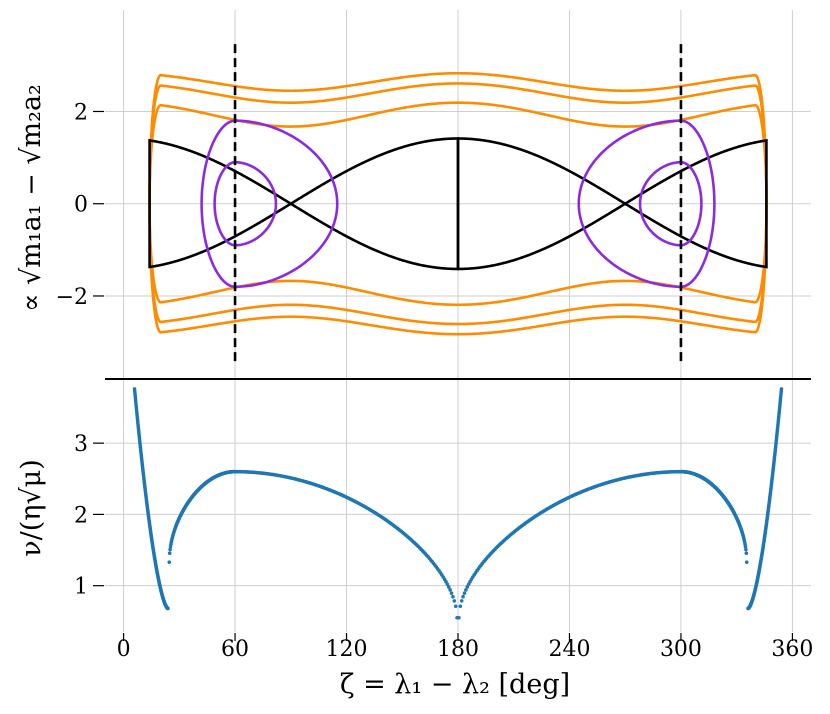 This screenshot has width=830, height=714. Describe the element at coordinates (89, 516) in the screenshot. I see `bottom-y-tick-labels: 1 2 3` at that location.